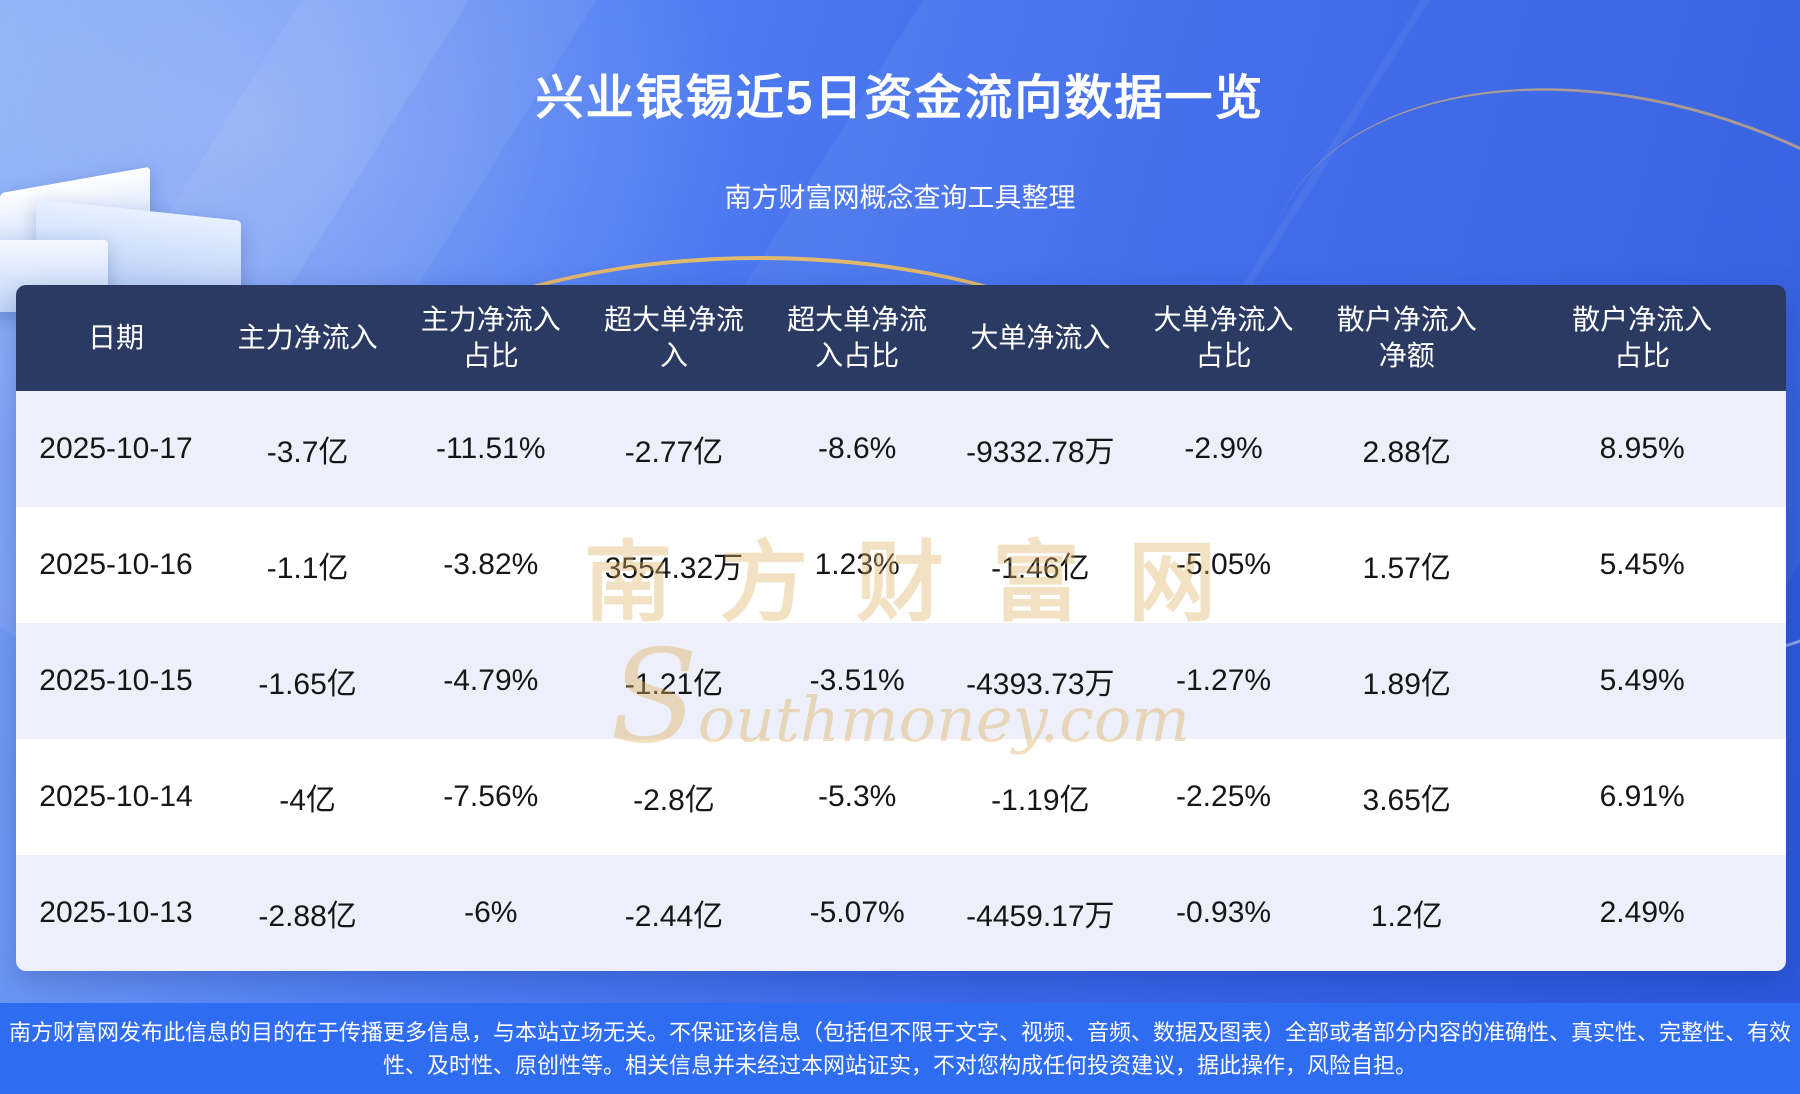 The height and width of the screenshot is (1094, 1800). I want to click on value-cell: -1.1亿, so click(307, 568).